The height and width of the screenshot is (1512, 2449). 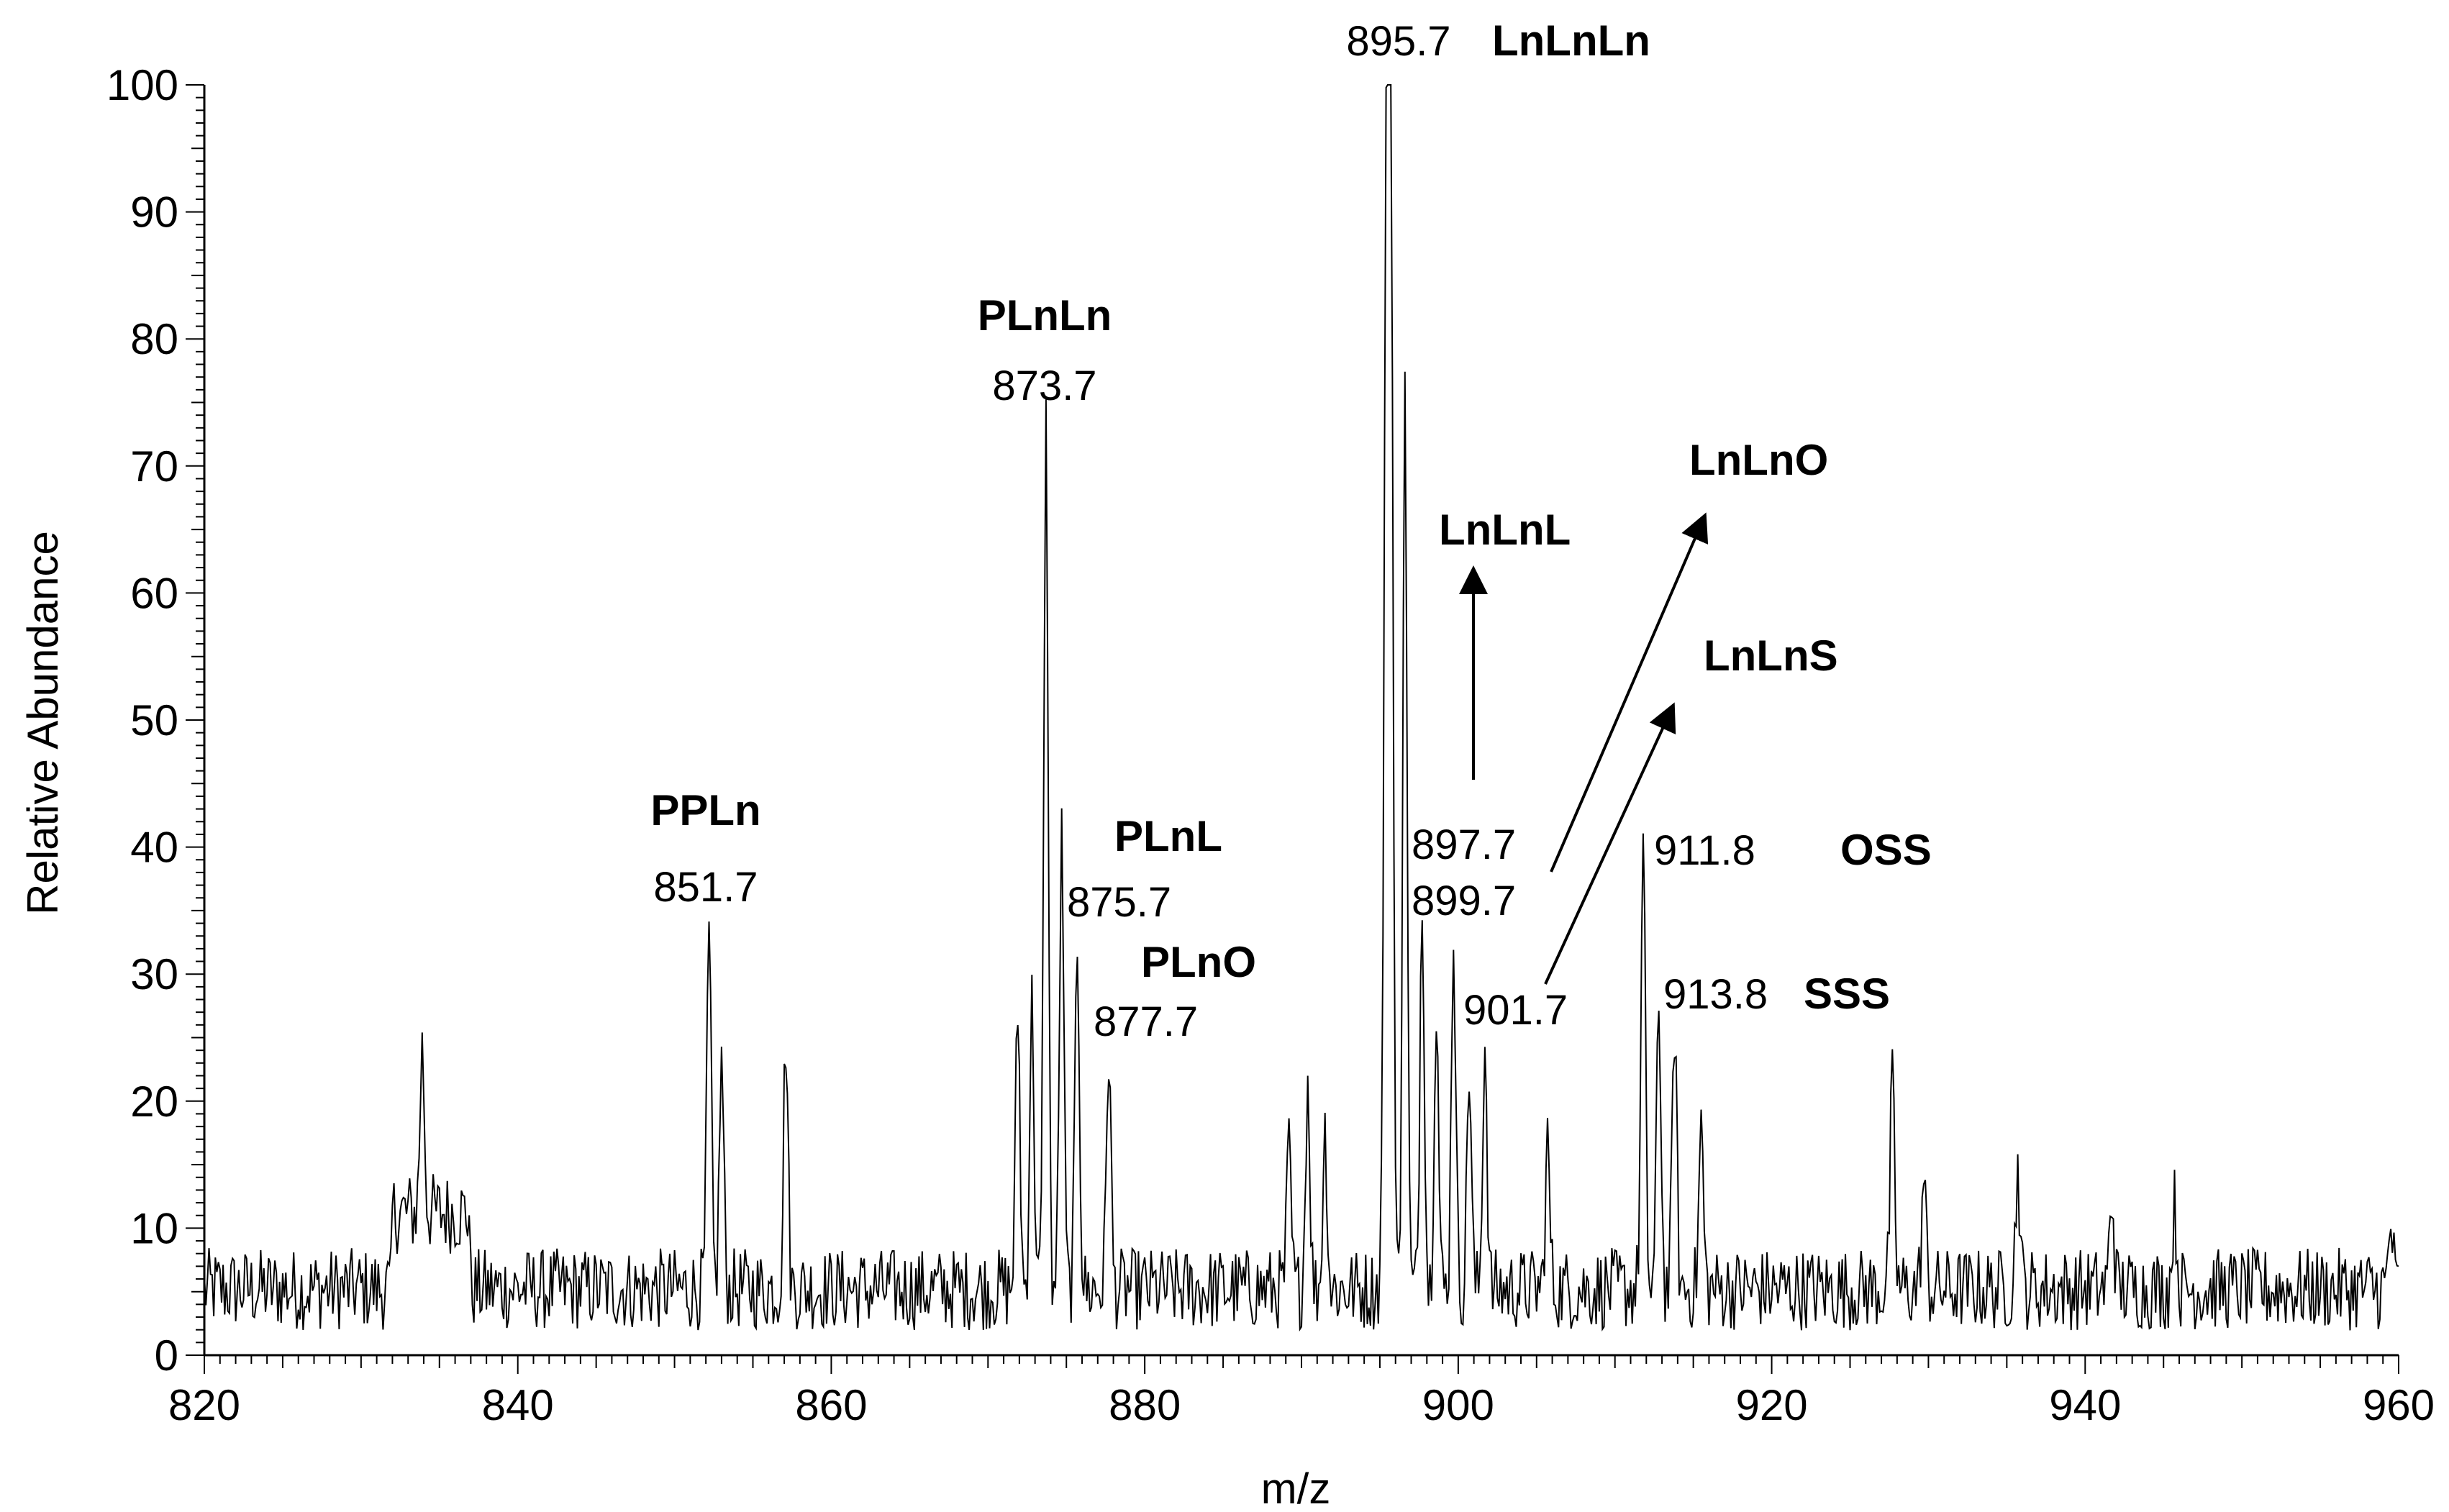 I want to click on y-tick-label: 90, so click(x=154, y=213).